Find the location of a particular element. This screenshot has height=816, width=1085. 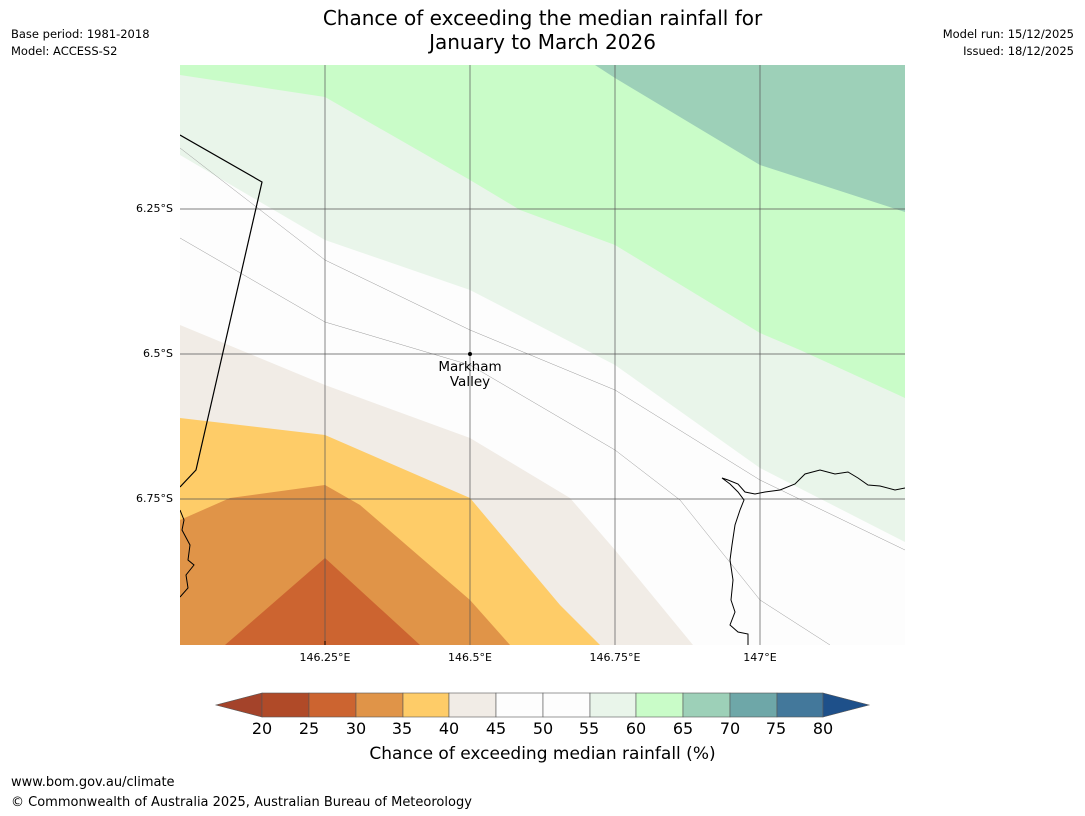

model-name: Model: ACCESS-S2 is located at coordinates (64, 51).